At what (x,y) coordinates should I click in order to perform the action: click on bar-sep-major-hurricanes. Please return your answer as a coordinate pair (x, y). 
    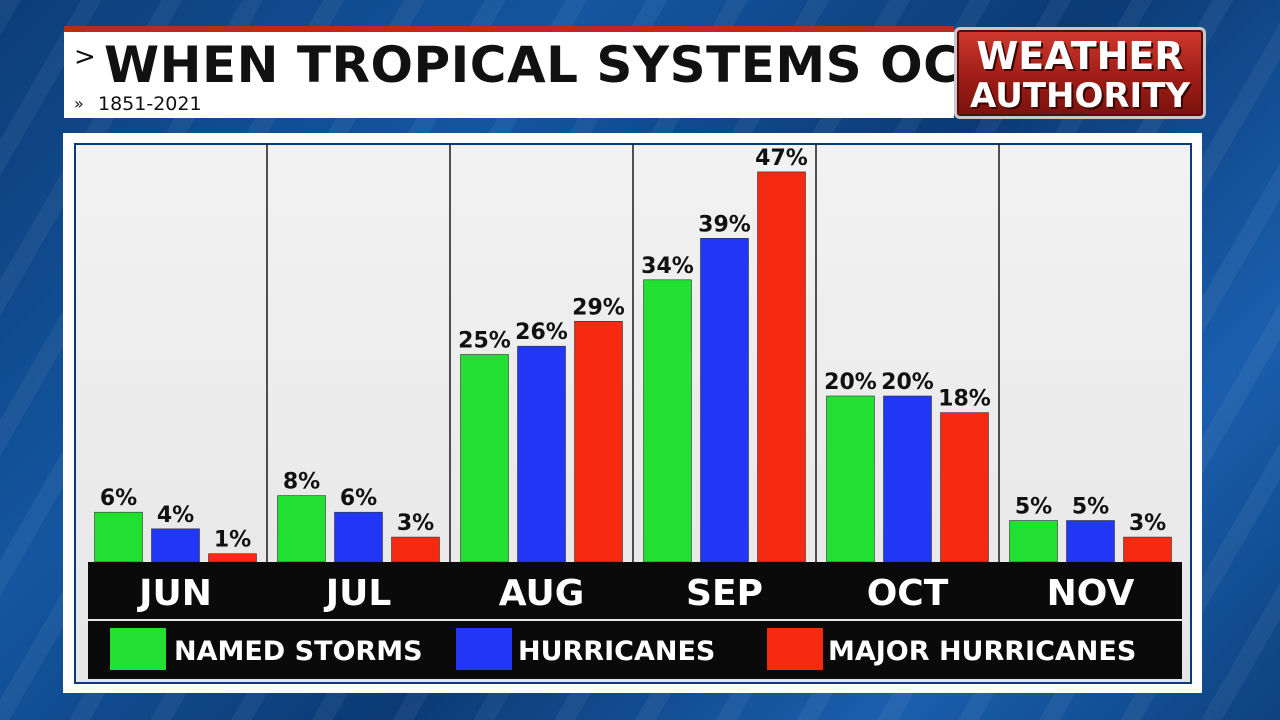
    Looking at the image, I should click on (781, 367).